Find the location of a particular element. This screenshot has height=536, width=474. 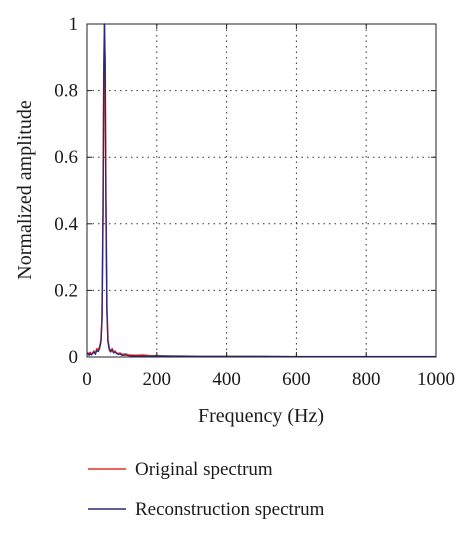

y-axis-label: Normalized amplitude is located at coordinates (25, 190).